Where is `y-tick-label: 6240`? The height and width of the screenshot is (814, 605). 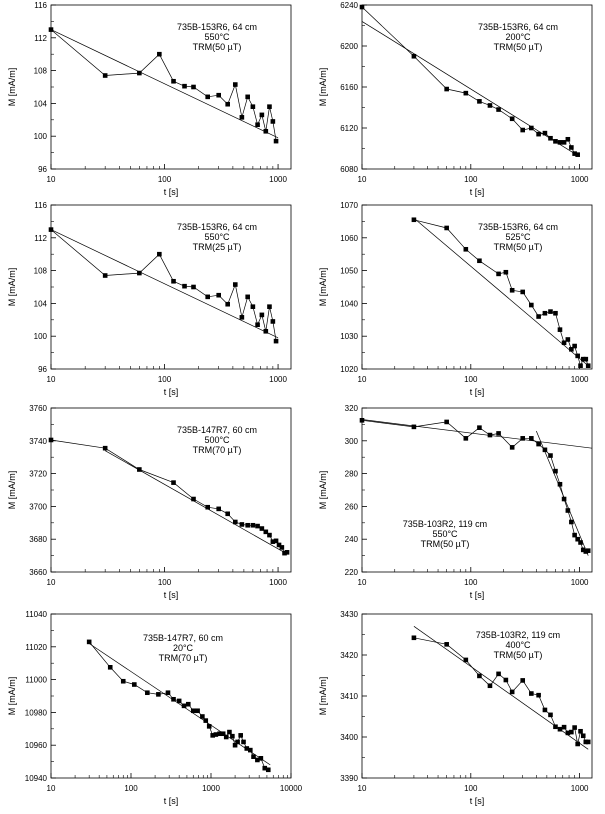 y-tick-label: 6240 is located at coordinates (349, 5).